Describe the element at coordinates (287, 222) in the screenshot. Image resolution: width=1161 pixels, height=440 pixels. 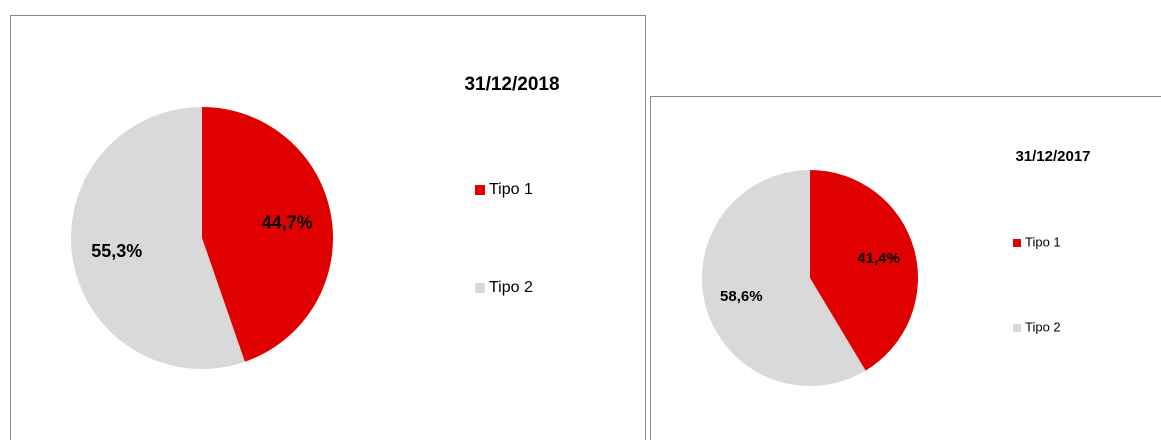
I see `data-label: 44,7%` at that location.